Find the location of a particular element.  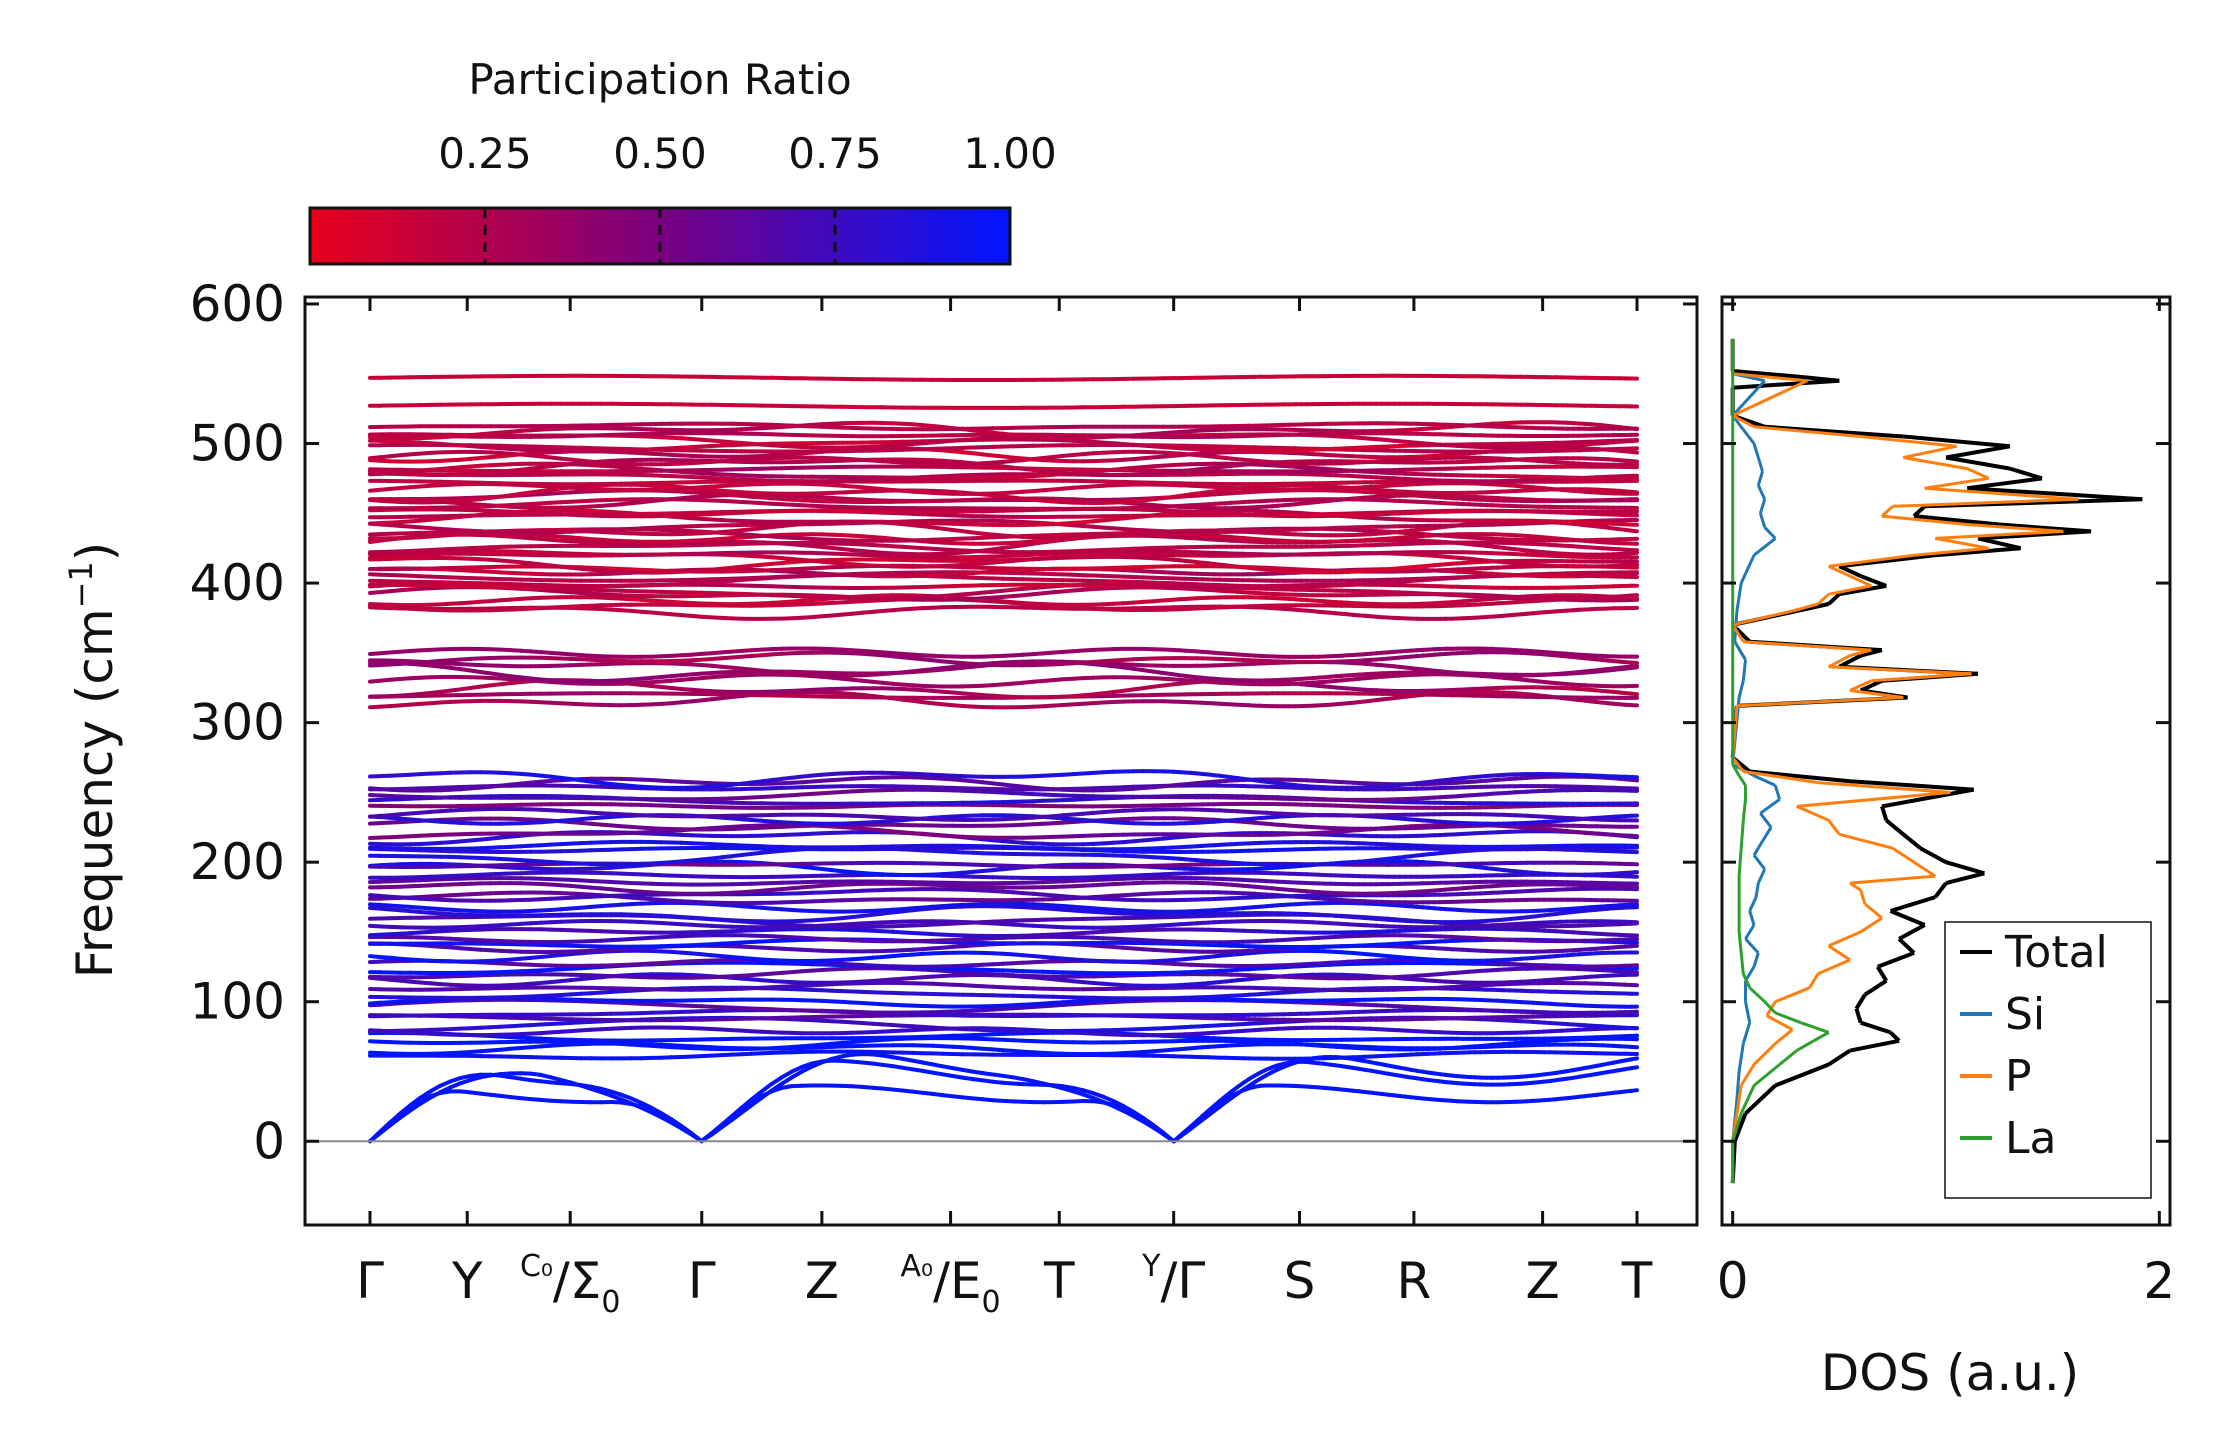

colorbar: Participation Ratio 0.25 0.50 0.75 1.00 is located at coordinates (682, 160).